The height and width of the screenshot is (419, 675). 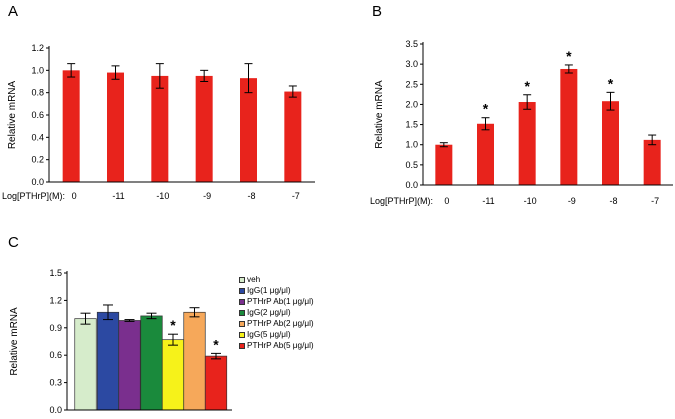 What do you see at coordinates (269, 312) in the screenshot?
I see `legend-label: IgG(2 μg/μl)` at bounding box center [269, 312].